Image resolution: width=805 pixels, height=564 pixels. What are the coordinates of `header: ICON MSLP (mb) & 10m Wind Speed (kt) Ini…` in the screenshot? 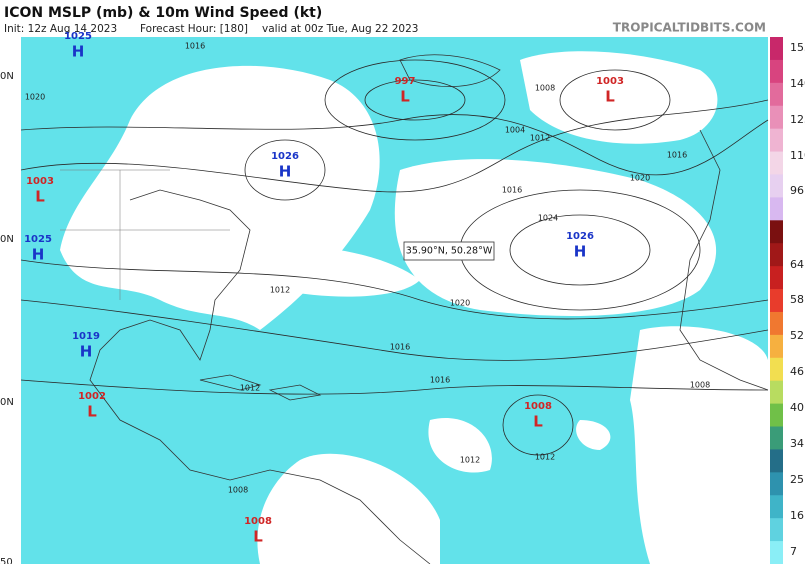 It's located at (385, 20).